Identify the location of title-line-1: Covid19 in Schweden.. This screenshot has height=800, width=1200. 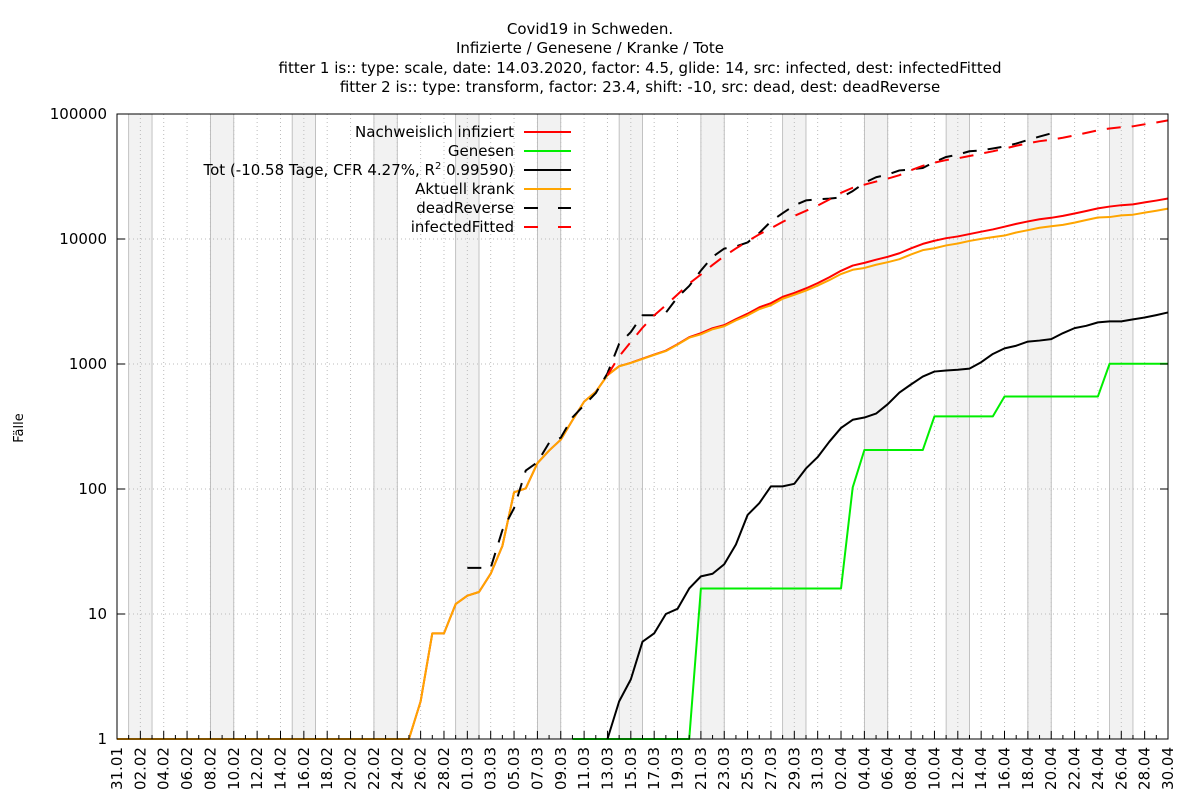
(590, 29).